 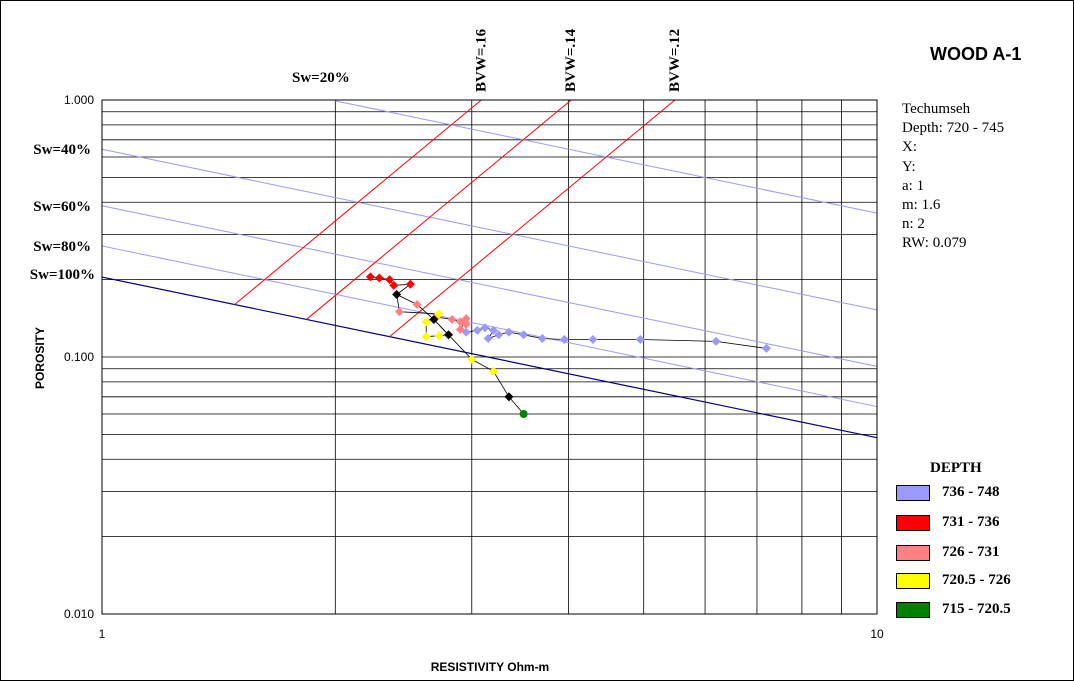 What do you see at coordinates (62, 275) in the screenshot?
I see `sw-label: Sw=100%` at bounding box center [62, 275].